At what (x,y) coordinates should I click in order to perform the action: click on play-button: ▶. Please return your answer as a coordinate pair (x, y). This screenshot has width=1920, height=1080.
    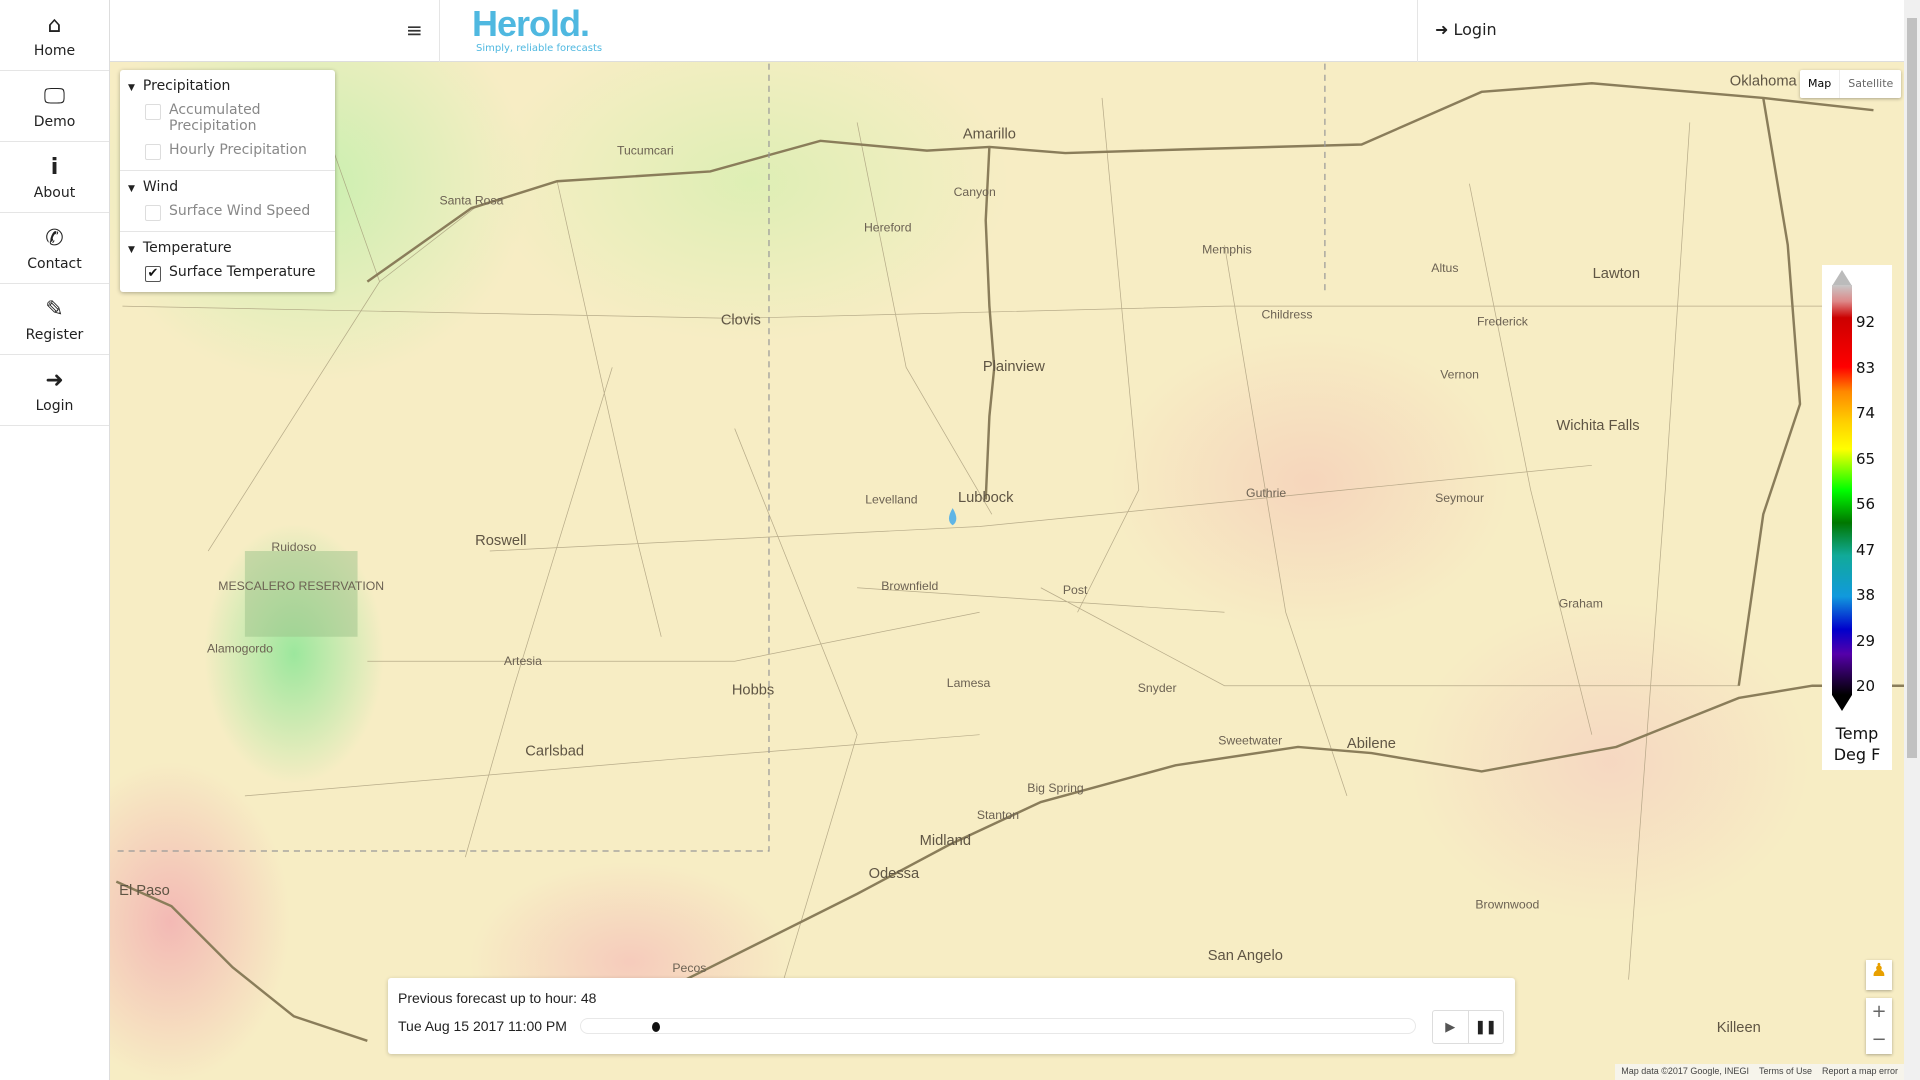
    Looking at the image, I should click on (1450, 1026).